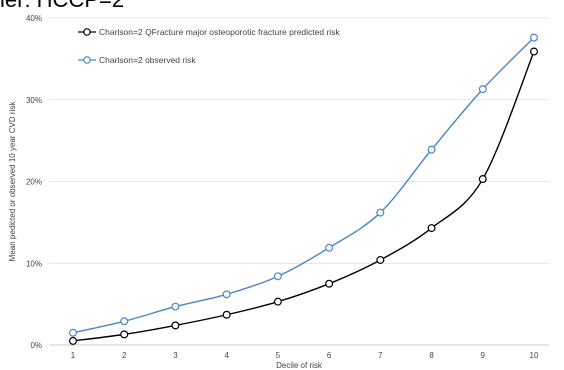 Image resolution: width=564 pixels, height=370 pixels. What do you see at coordinates (62, 6) in the screenshot?
I see `page-title-fragment: ier: HCCP=2` at bounding box center [62, 6].